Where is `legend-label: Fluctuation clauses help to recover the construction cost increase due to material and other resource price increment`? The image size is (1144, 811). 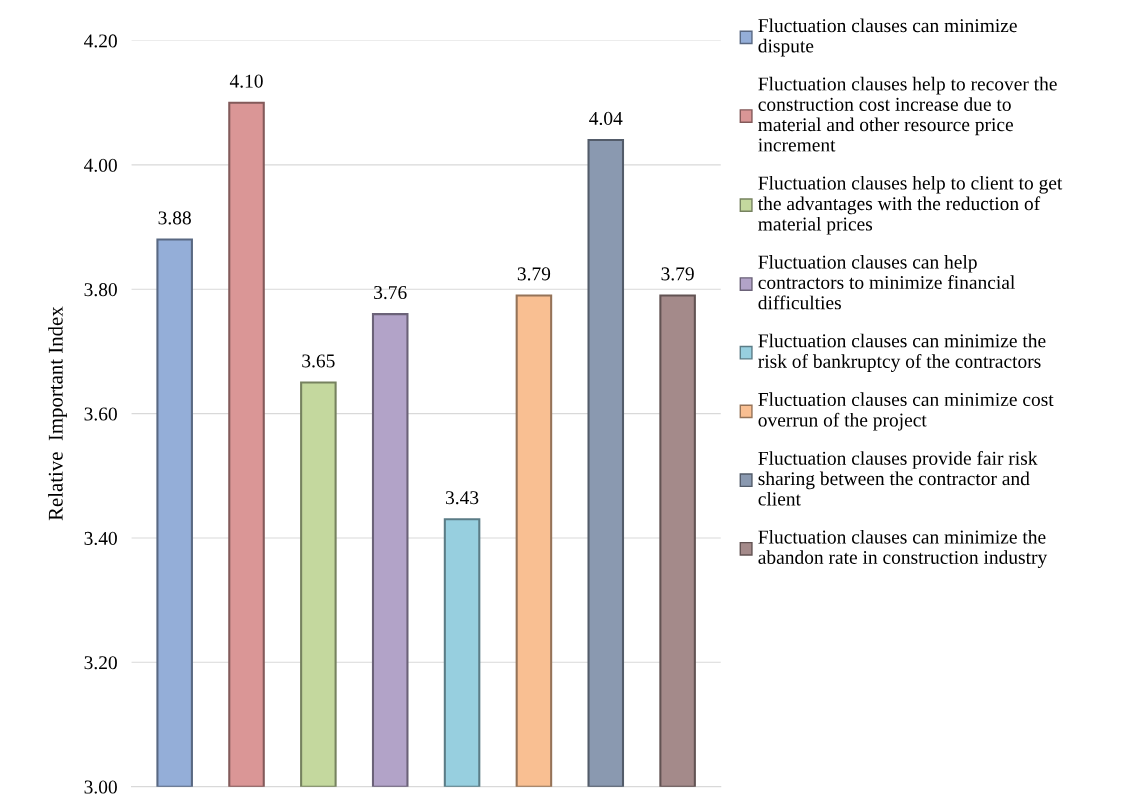 legend-label: Fluctuation clauses help to recover the construction cost increase due to material and other resource price increment is located at coordinates (907, 114).